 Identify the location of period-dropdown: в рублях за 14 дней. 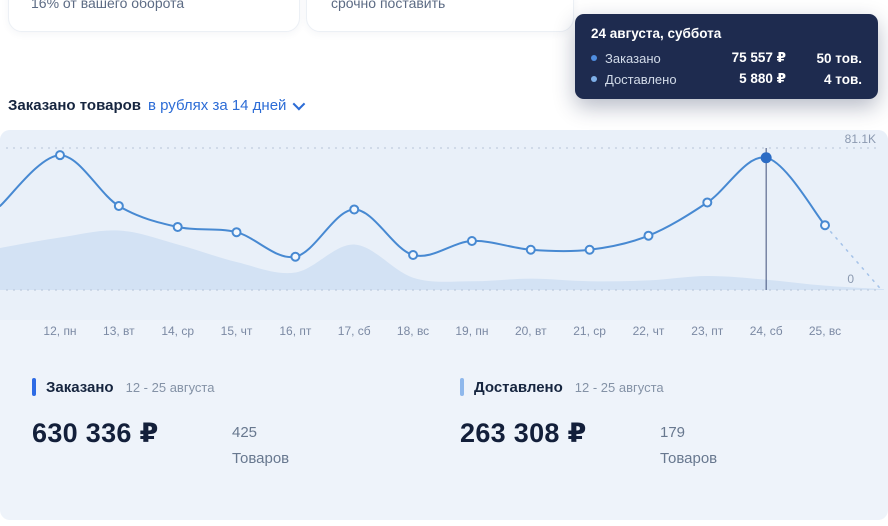
(227, 105).